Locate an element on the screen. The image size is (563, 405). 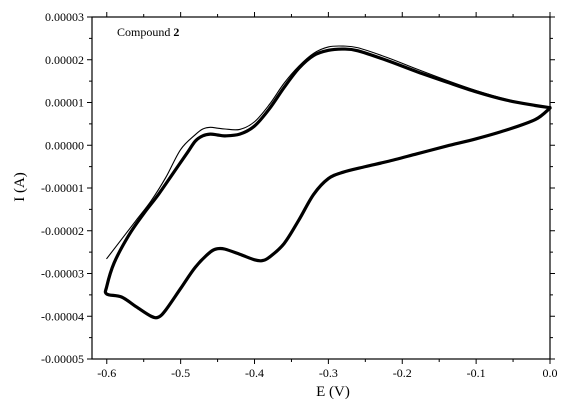
annotation-compound-text: Compound is located at coordinates (145, 32).